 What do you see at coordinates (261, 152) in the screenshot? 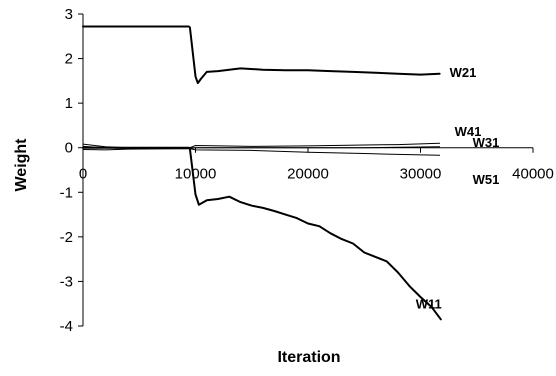
I see `series-line-w51` at bounding box center [261, 152].